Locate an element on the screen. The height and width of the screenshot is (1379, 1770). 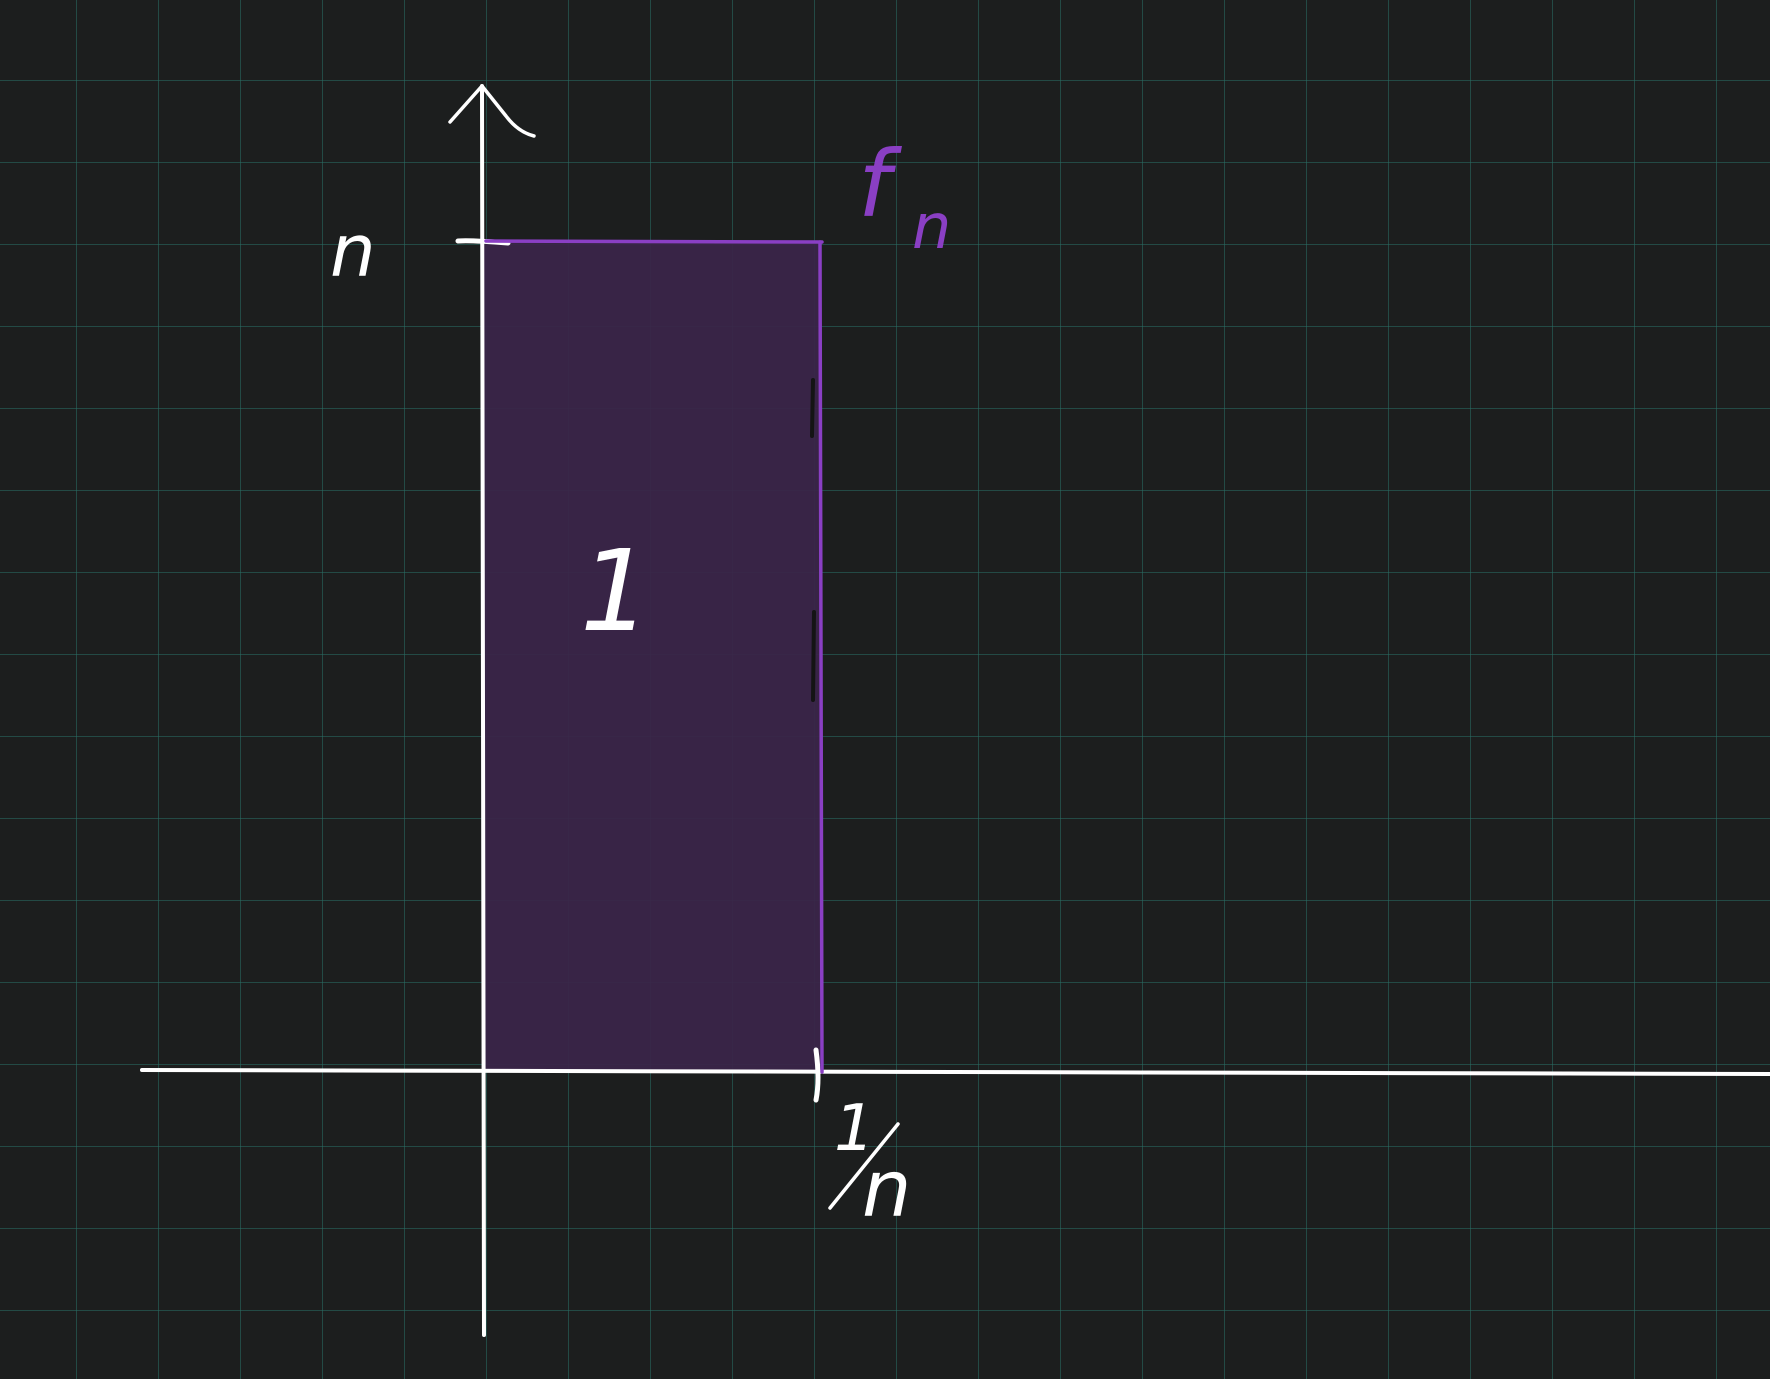
x-tick-denominator: n is located at coordinates (886, 1190).